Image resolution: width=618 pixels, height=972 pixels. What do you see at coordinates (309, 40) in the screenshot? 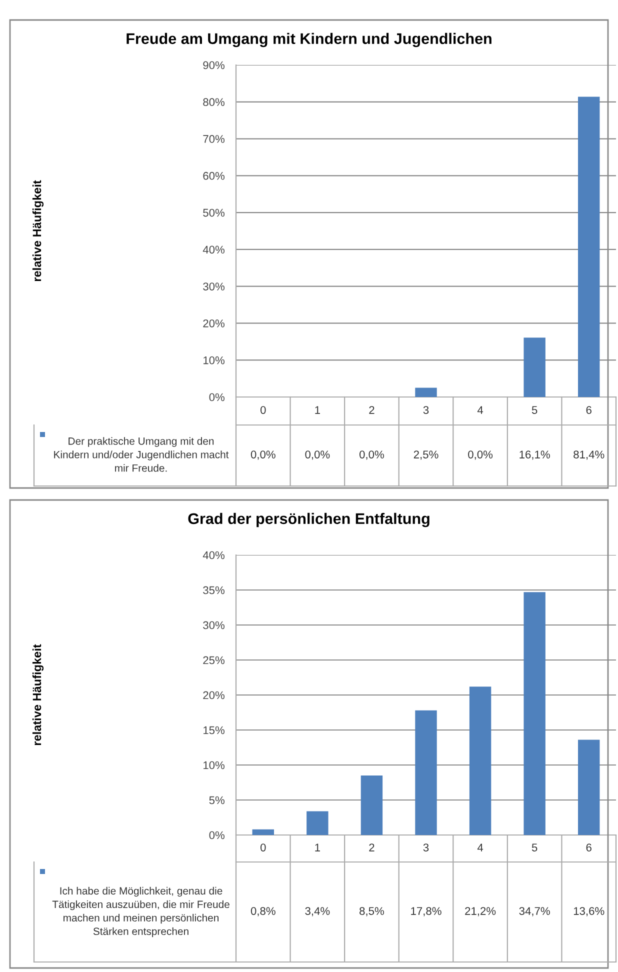
I see `chart-title: Freude am Umgang mit Kindern und Jugendlichen` at bounding box center [309, 40].